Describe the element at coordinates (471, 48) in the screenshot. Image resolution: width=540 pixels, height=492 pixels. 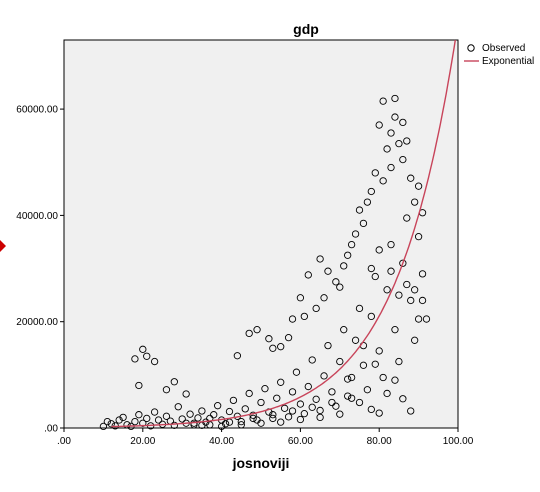
I see `legend-observed-marker` at that location.